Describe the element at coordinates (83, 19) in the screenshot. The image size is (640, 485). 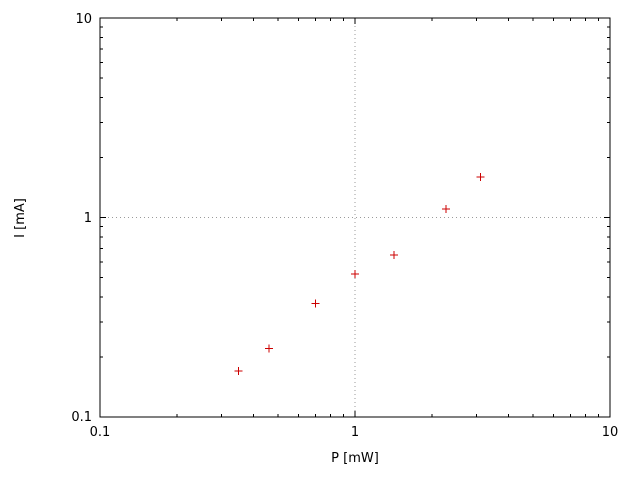
I see `y-tick-label-top: 10` at that location.